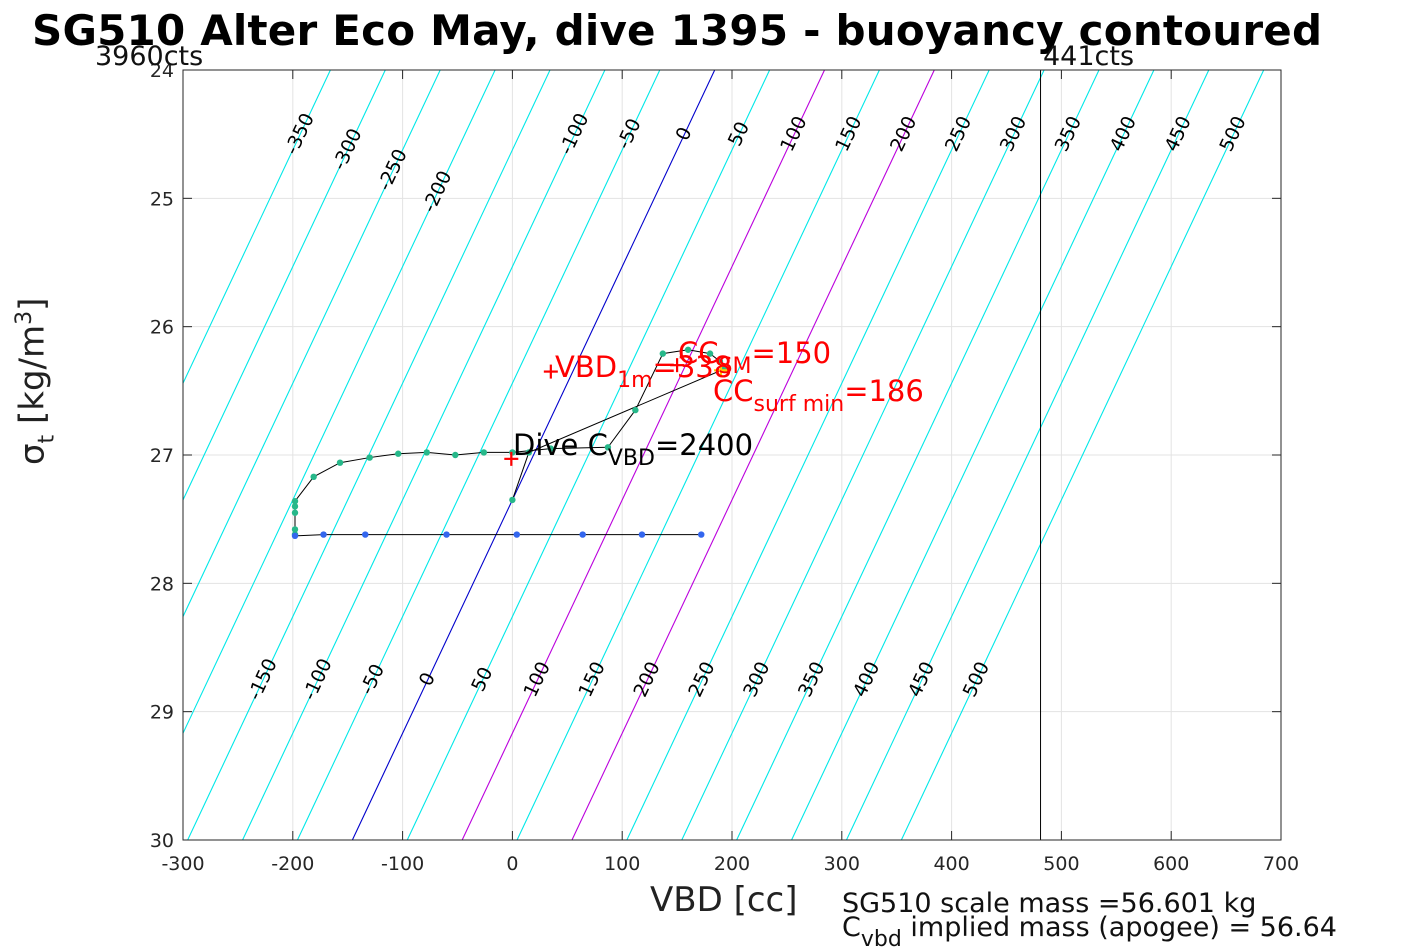  What do you see at coordinates (162, 841) in the screenshot?
I see `y-tick-label: 30` at bounding box center [162, 841].